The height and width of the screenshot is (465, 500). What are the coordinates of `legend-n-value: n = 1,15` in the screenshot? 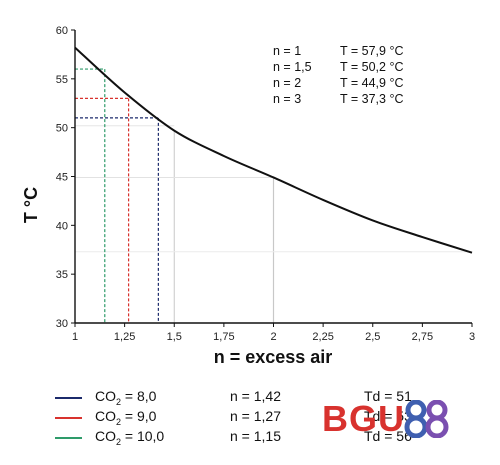 It's located at (255, 436).